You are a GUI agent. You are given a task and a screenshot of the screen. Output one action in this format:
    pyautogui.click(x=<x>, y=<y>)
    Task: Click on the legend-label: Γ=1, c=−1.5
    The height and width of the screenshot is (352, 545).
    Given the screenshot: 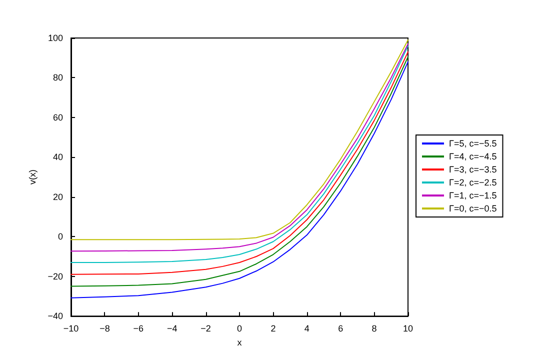 What is the action you would take?
    pyautogui.click(x=473, y=195)
    